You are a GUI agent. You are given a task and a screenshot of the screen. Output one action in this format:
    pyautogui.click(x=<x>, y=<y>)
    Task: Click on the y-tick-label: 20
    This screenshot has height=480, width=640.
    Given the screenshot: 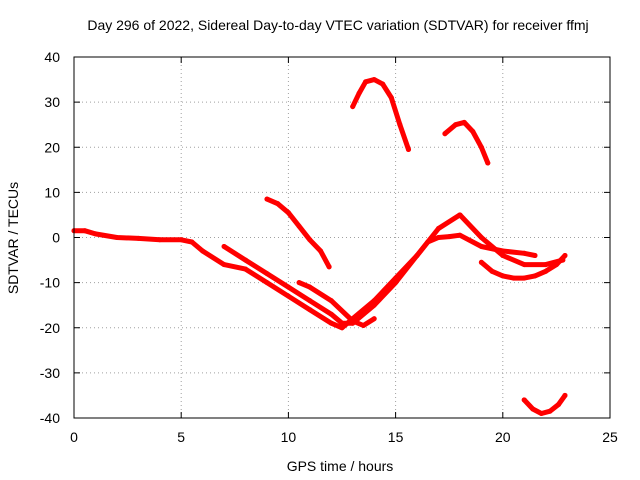 What is the action you would take?
    pyautogui.click(x=52, y=147)
    